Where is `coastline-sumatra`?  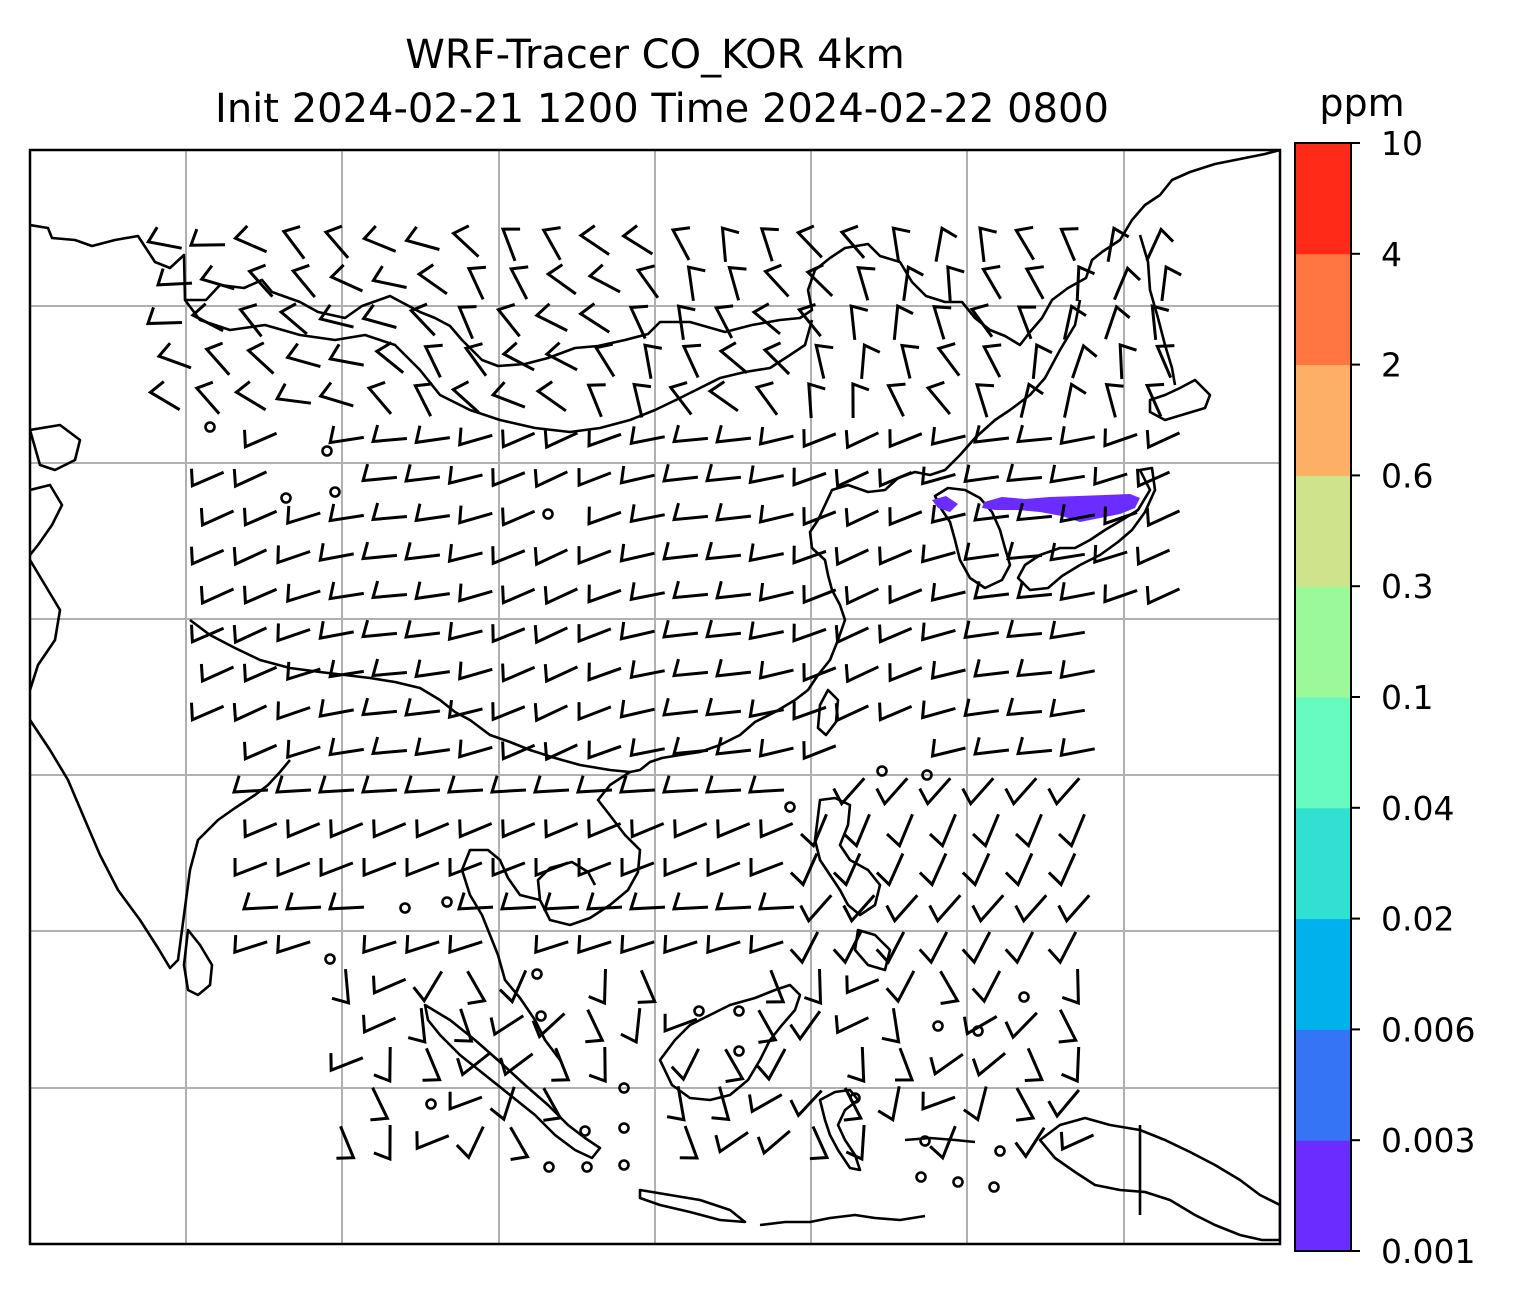
coastline-sumatra is located at coordinates (512, 1081).